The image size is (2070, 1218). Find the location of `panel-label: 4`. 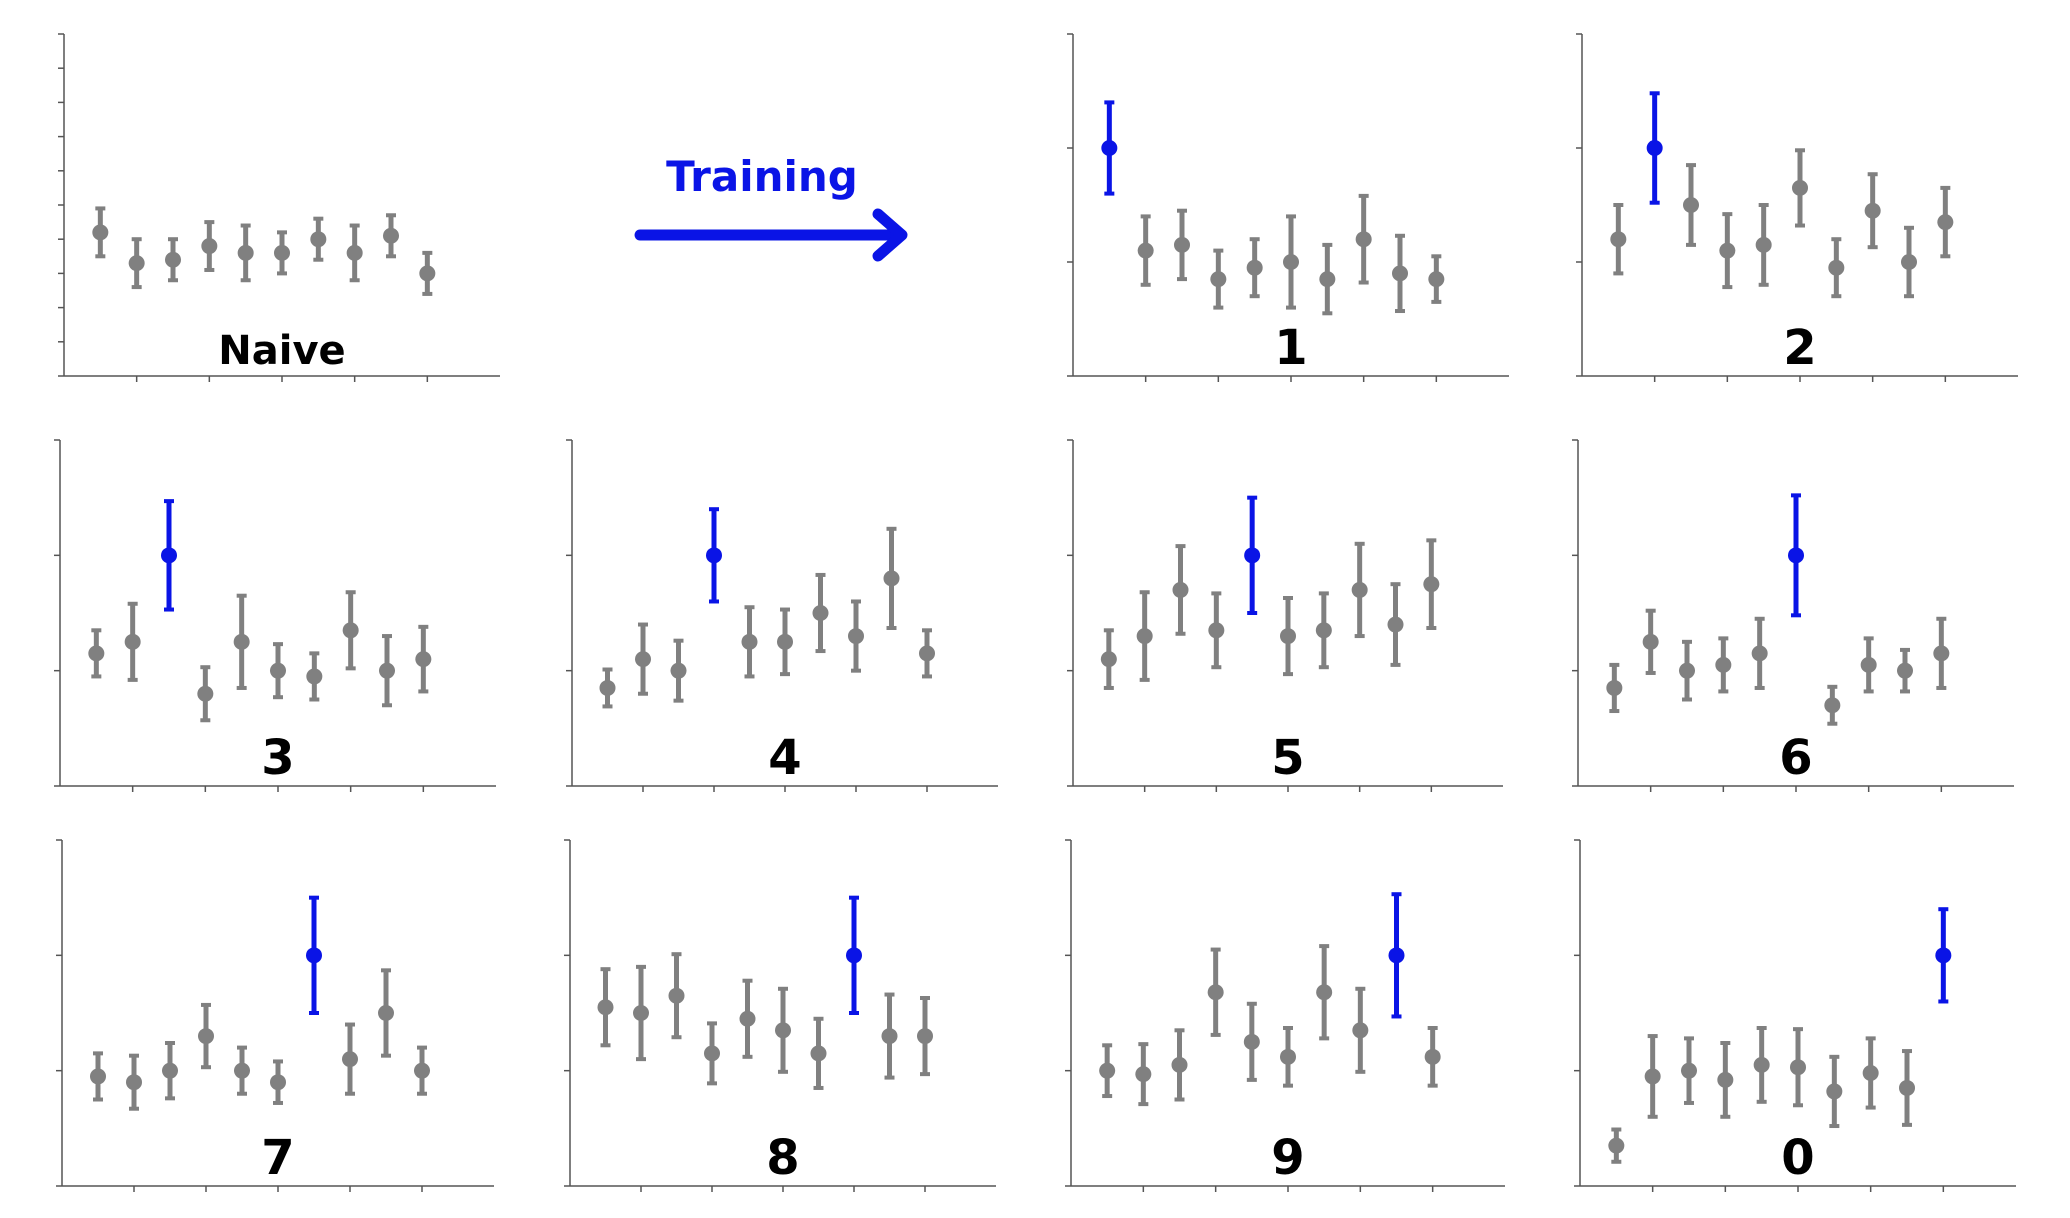

panel-label: 4 is located at coordinates (784, 758).